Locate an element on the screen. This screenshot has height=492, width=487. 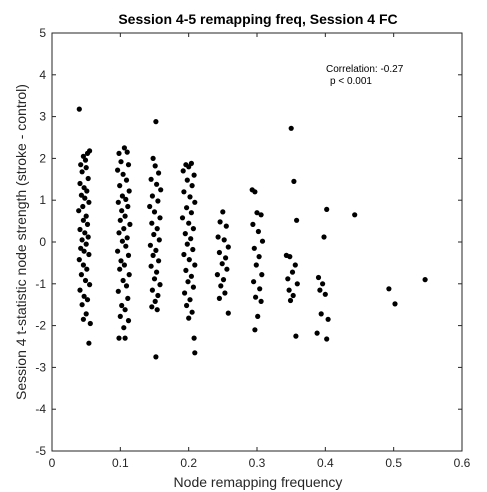
y-tick-label: -3 is located at coordinates (40, 367).